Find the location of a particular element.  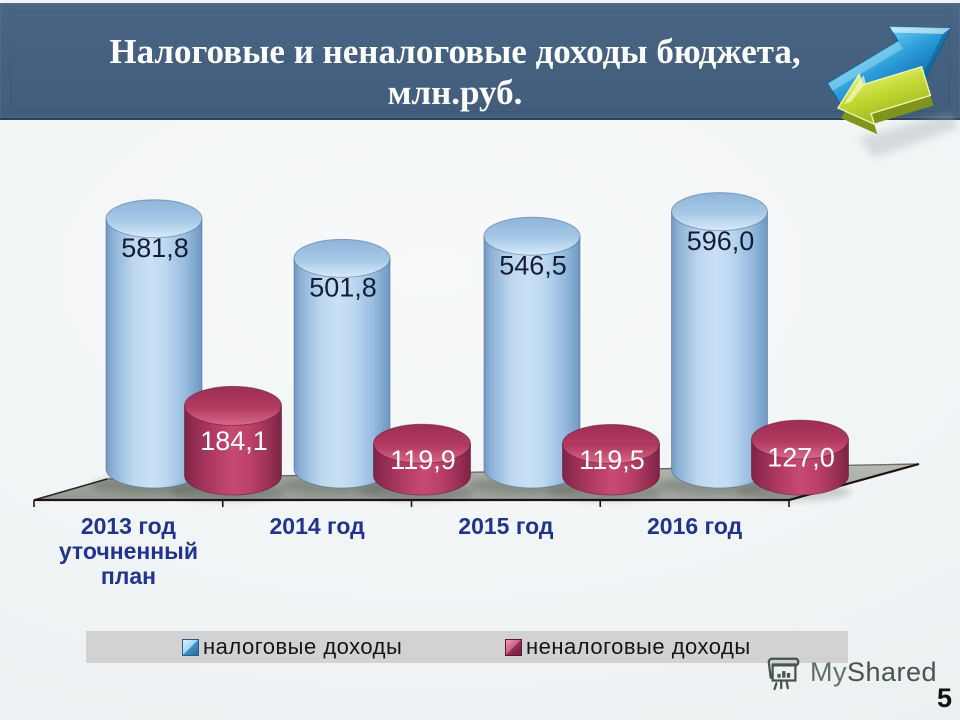

corner-arrows-graphic is located at coordinates (892, 91).